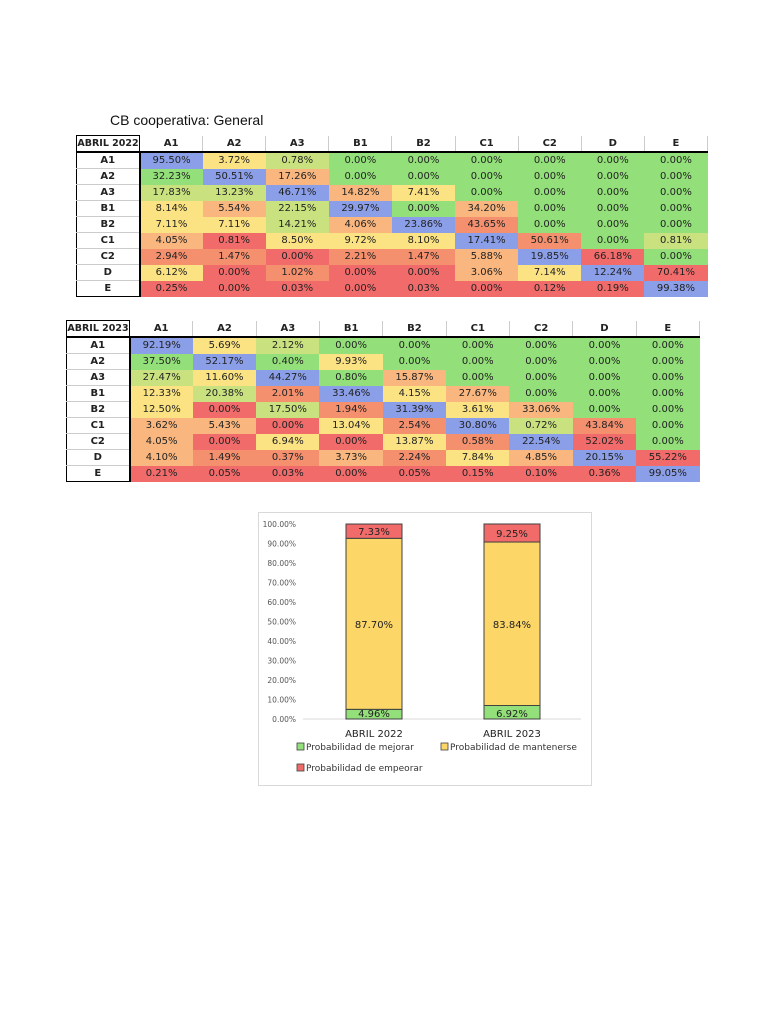 The height and width of the screenshot is (1024, 768). What do you see at coordinates (541, 473) in the screenshot?
I see `matrix-cell: 0.10%` at bounding box center [541, 473].